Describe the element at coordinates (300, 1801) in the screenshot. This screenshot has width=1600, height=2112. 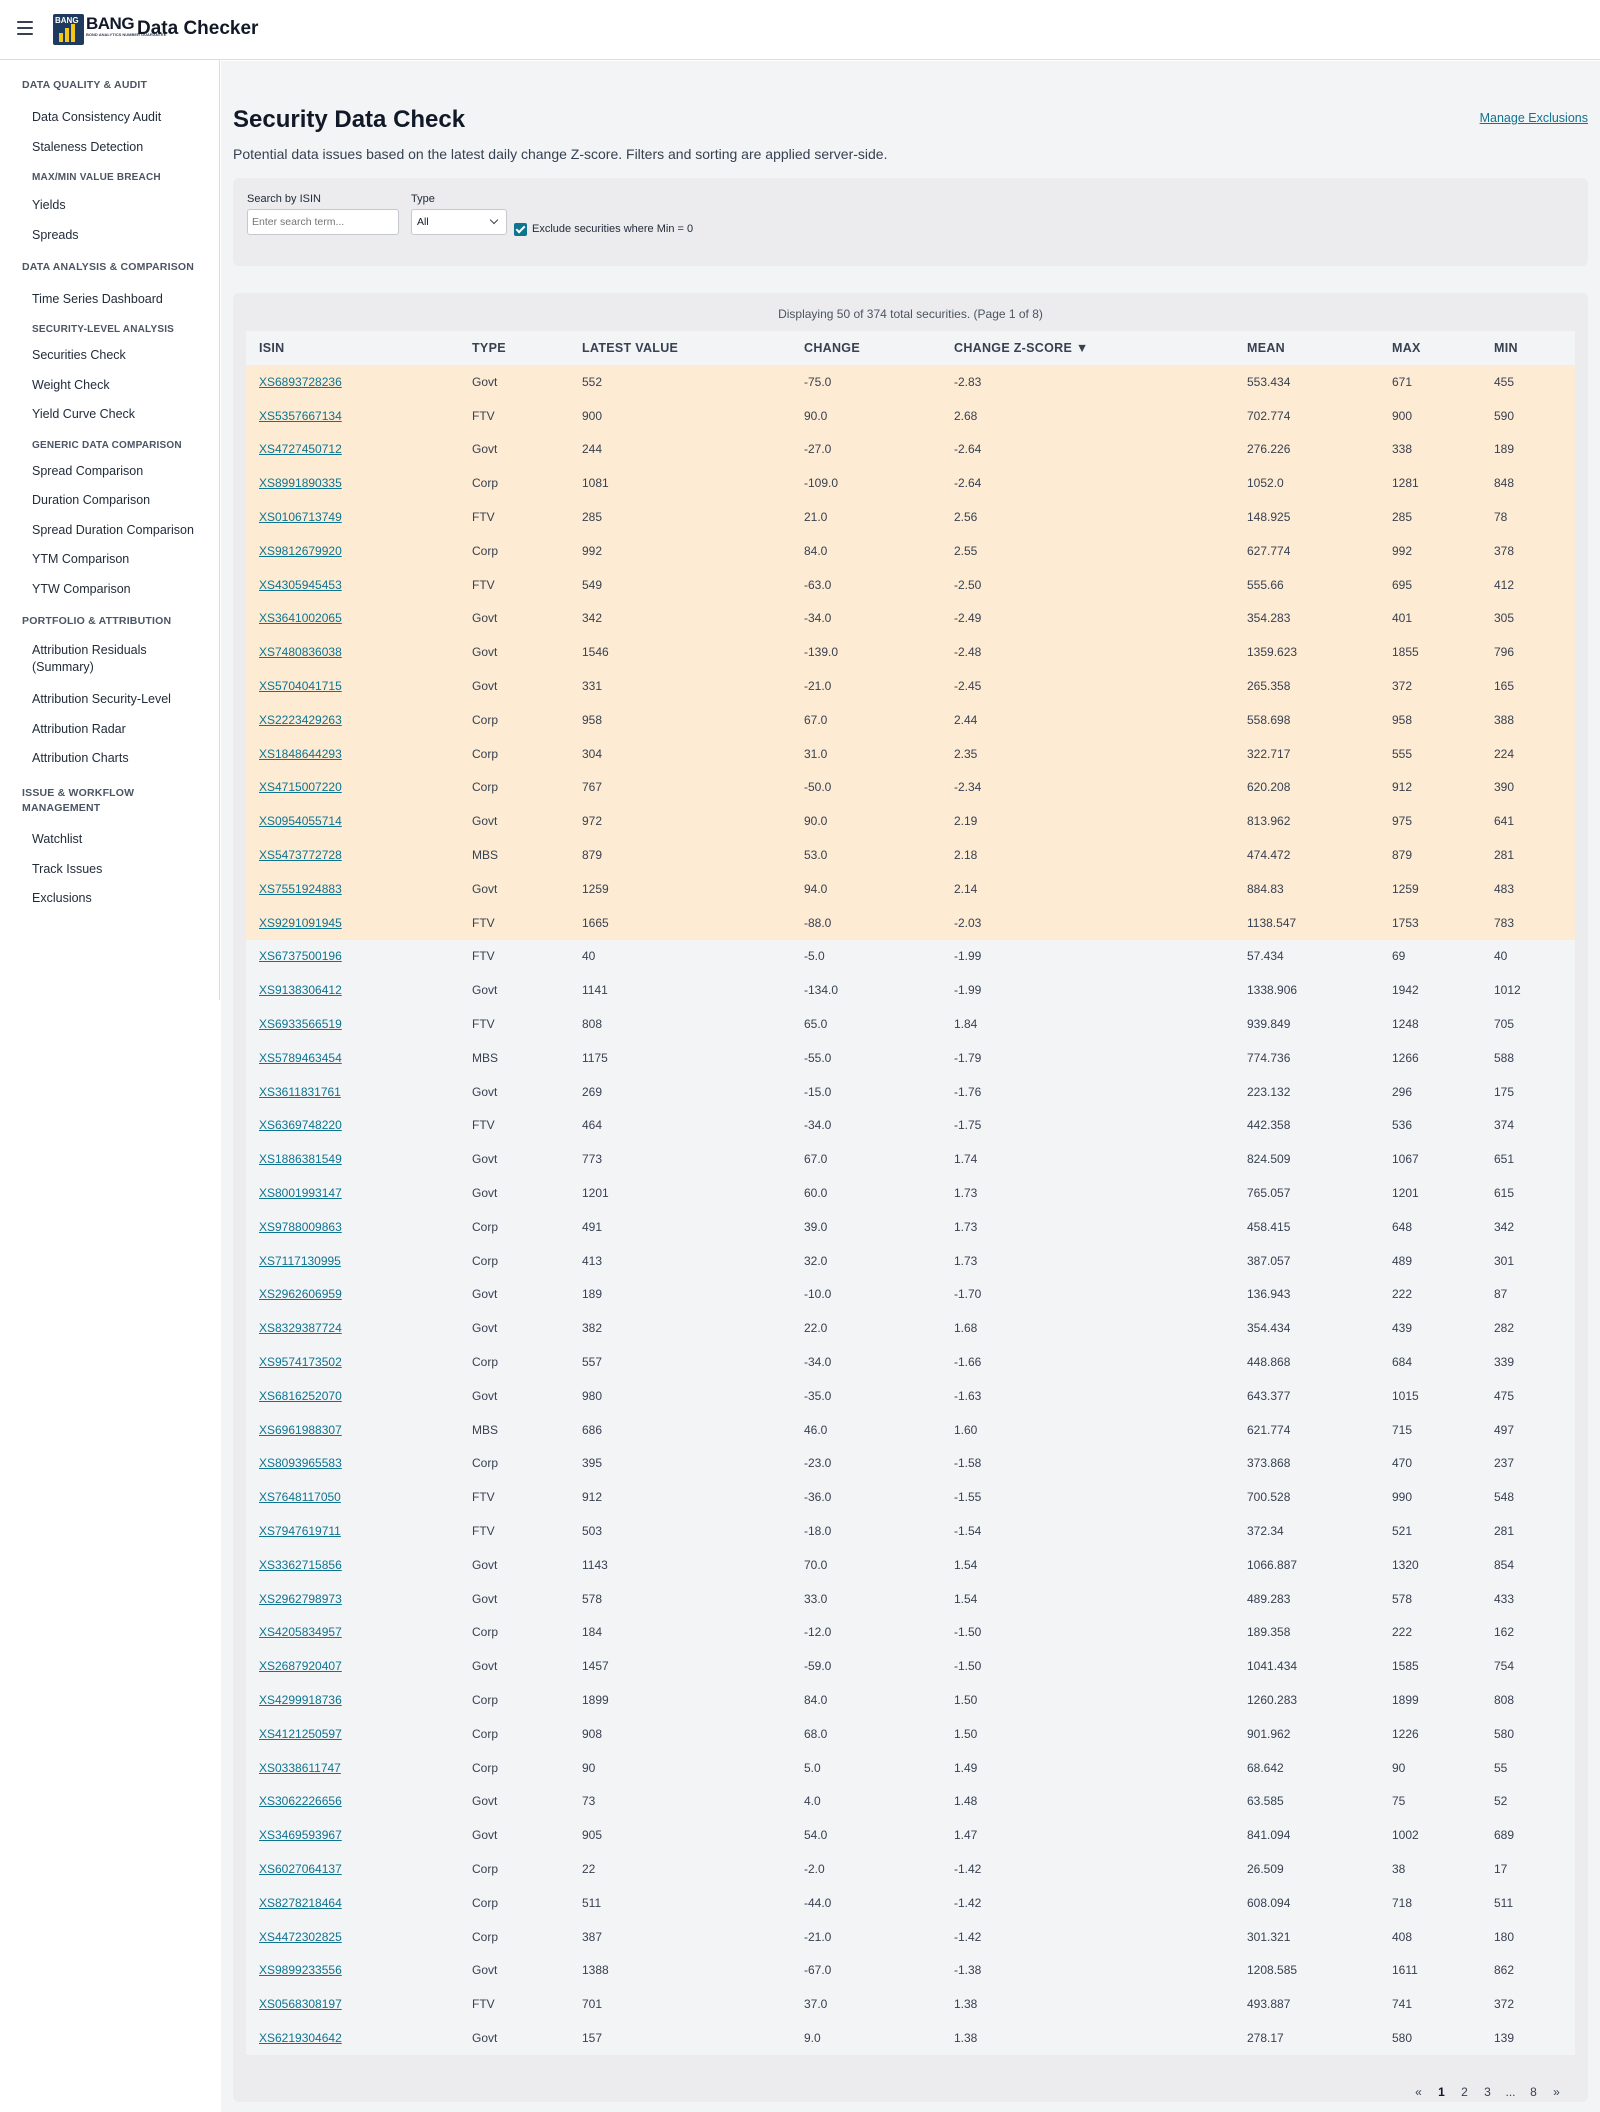
I see `isin-link: XS3062226656` at that location.